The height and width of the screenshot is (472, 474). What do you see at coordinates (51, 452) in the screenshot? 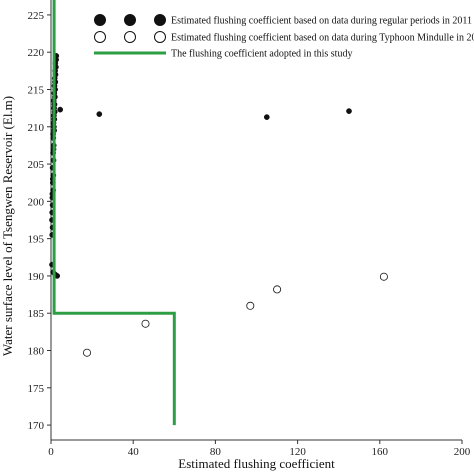
I see `x-tick-label: 0` at bounding box center [51, 452].